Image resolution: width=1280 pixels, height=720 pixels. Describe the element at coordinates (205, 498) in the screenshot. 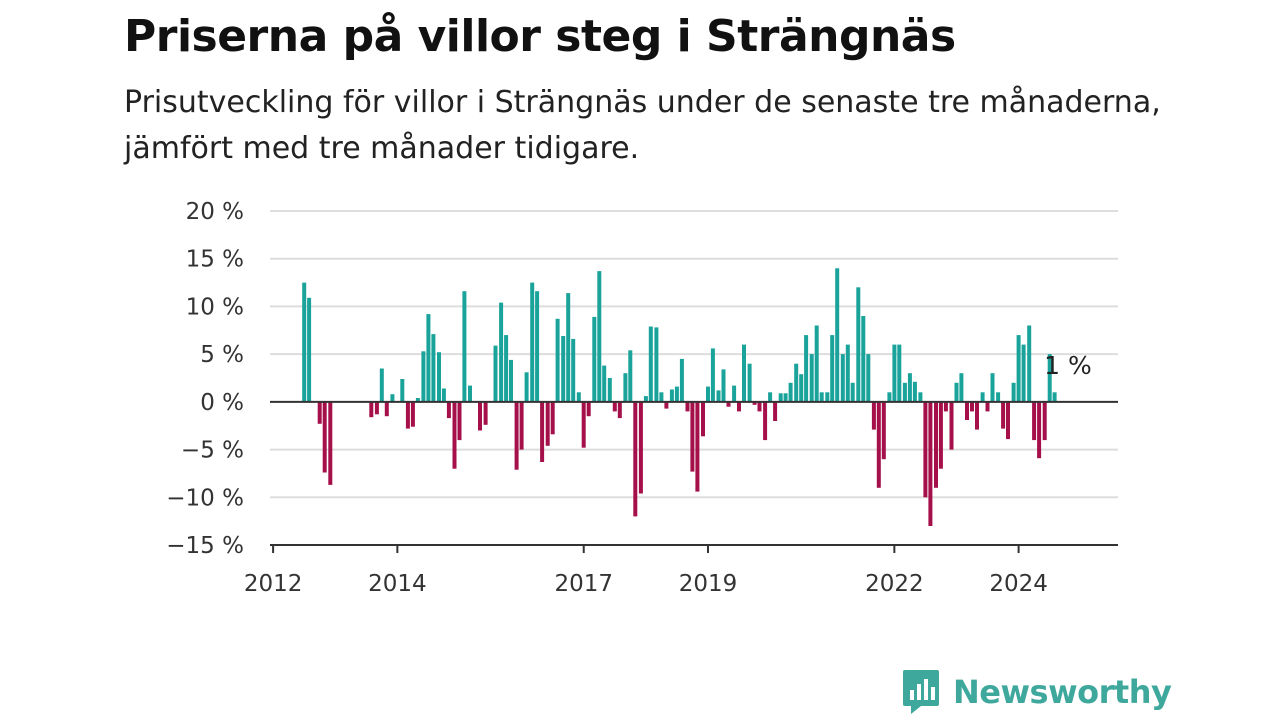

I see `y-tick-label: −10 %` at that location.